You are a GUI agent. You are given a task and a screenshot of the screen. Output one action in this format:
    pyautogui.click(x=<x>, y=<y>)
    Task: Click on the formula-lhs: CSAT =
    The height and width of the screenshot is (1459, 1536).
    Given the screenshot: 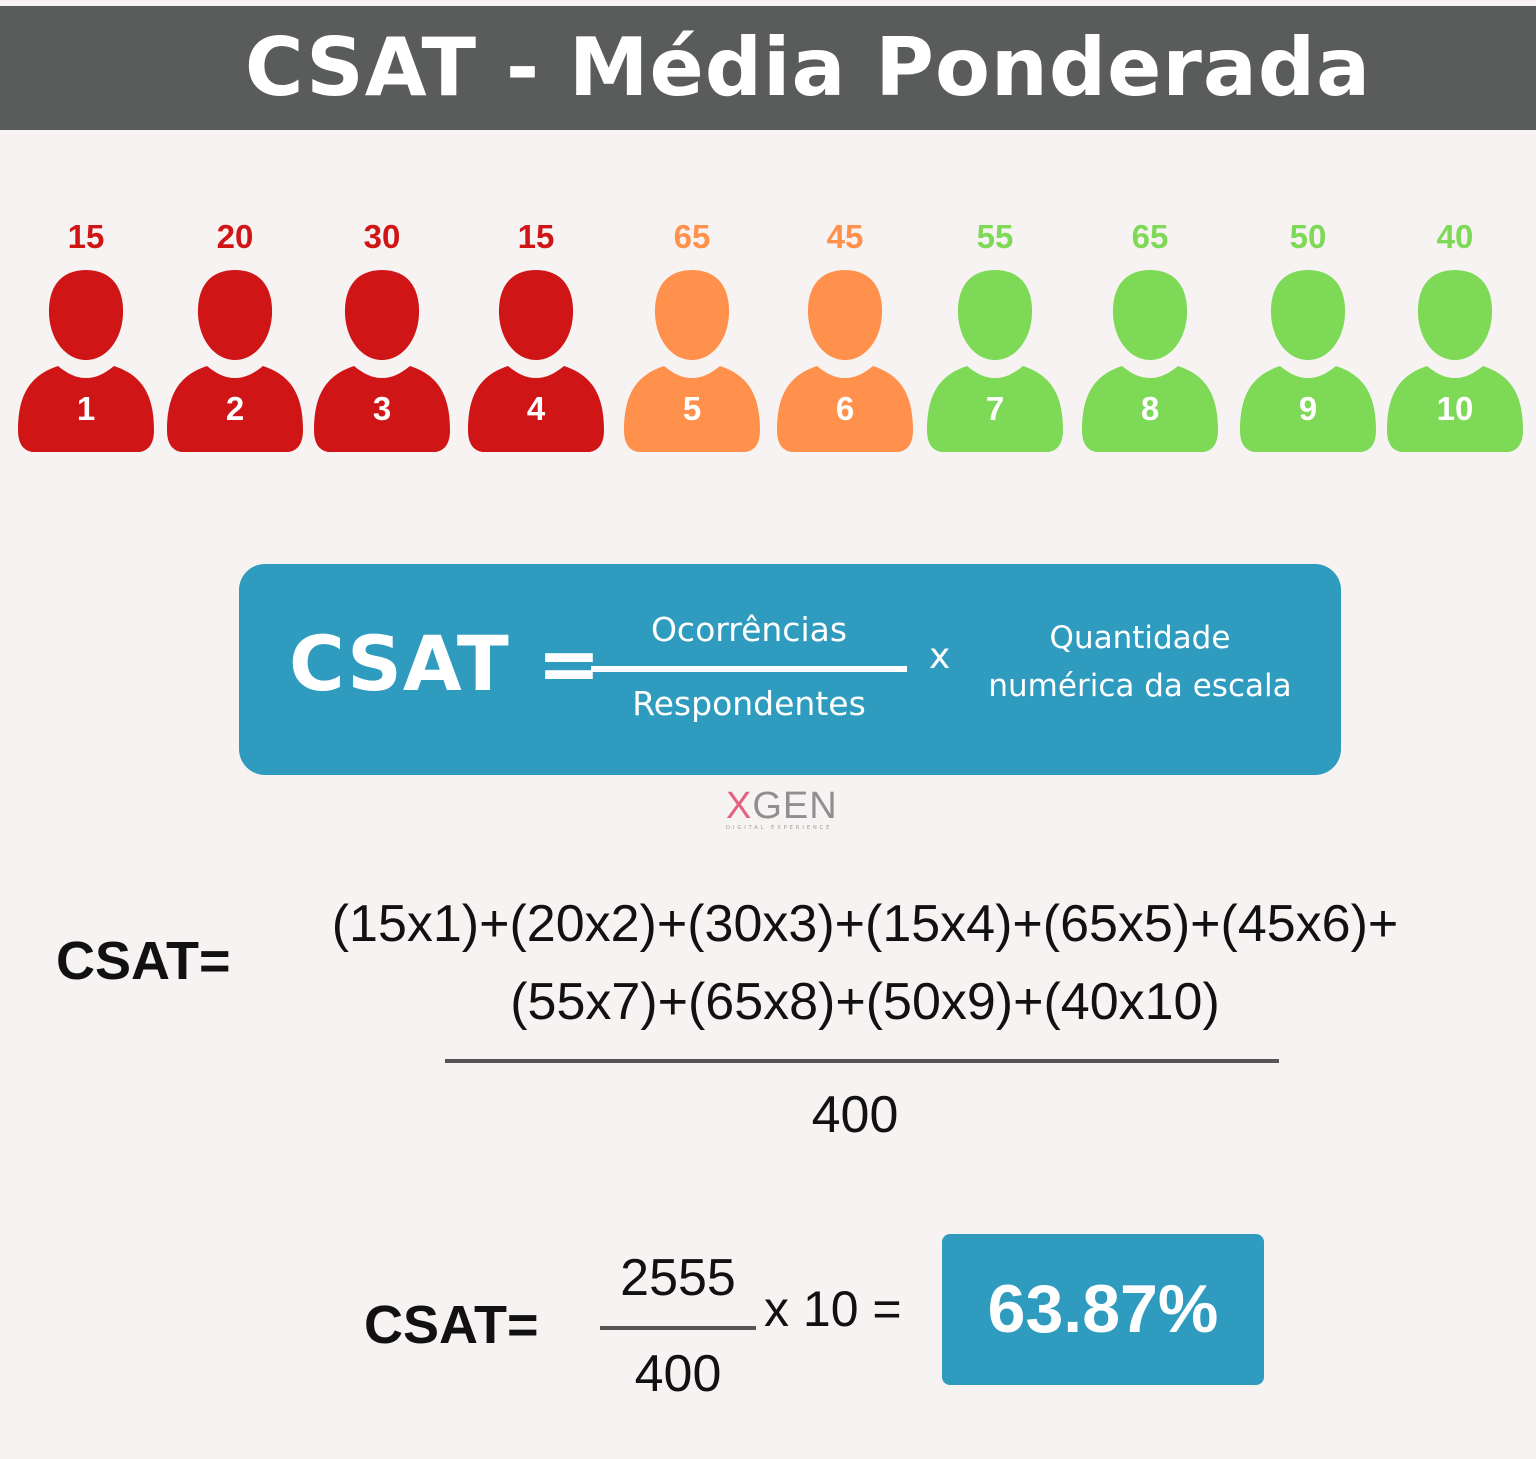 What is the action you would take?
    pyautogui.click(x=445, y=663)
    